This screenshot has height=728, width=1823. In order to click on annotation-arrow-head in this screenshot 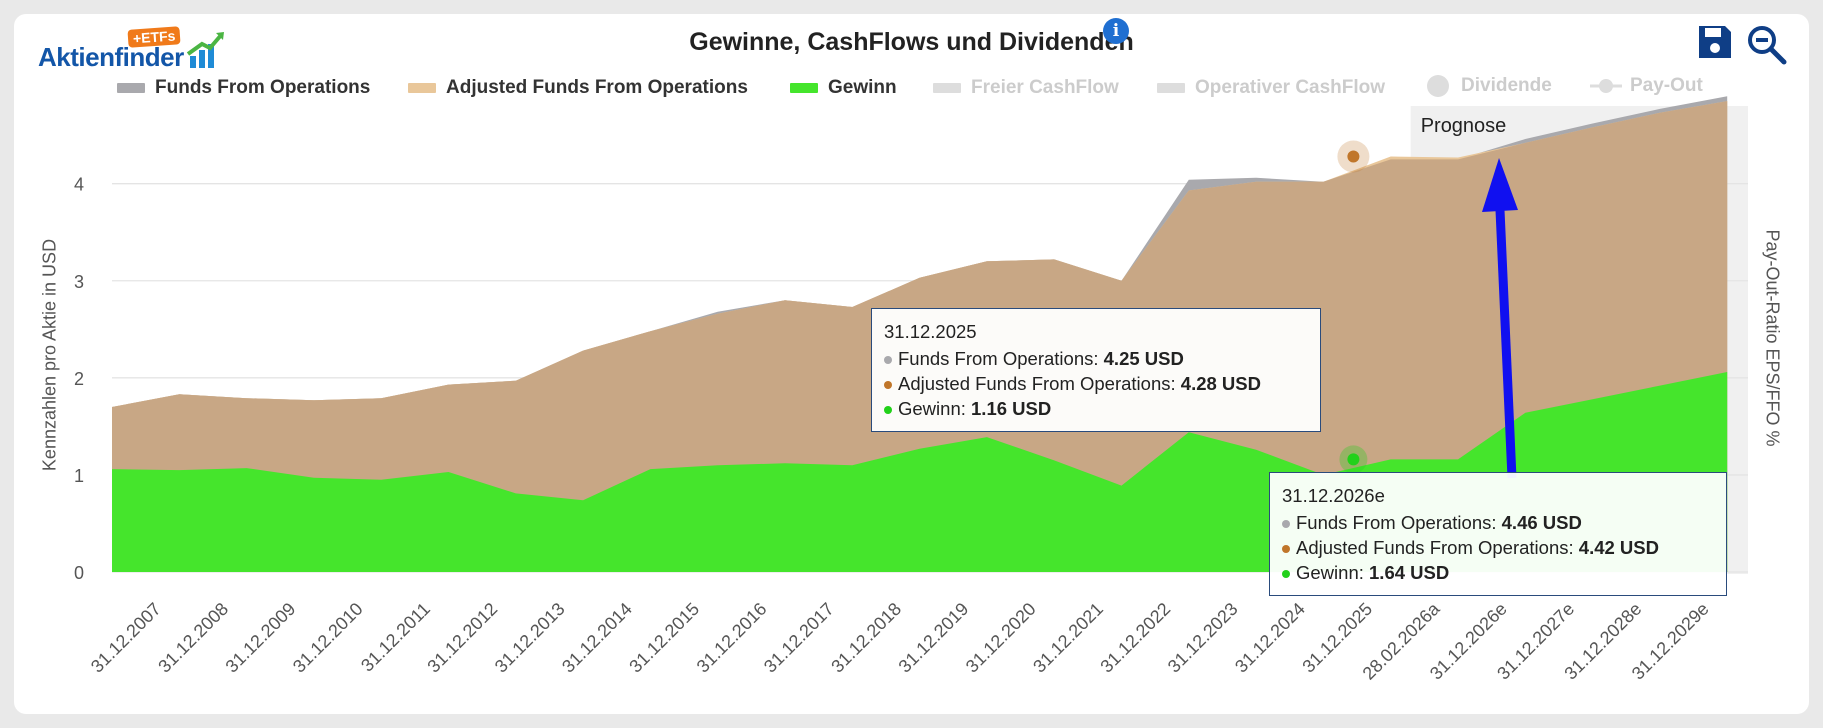, I will do `click(1500, 185)`.